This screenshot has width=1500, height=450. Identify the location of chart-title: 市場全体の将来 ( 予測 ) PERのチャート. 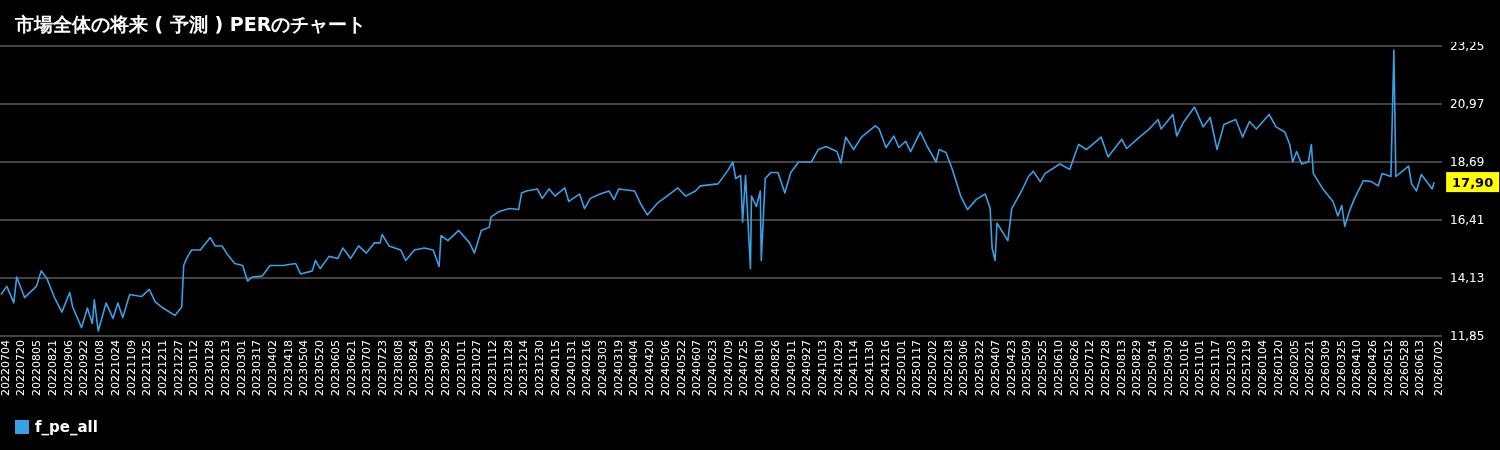
(191, 24).